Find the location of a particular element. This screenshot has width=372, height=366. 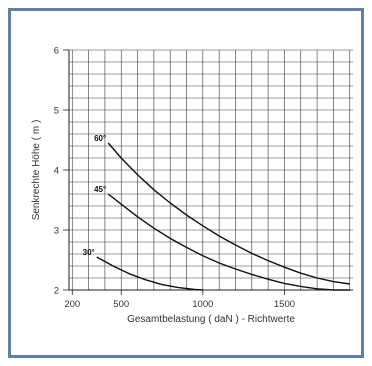

x-tick-label: 1500 is located at coordinates (284, 304).